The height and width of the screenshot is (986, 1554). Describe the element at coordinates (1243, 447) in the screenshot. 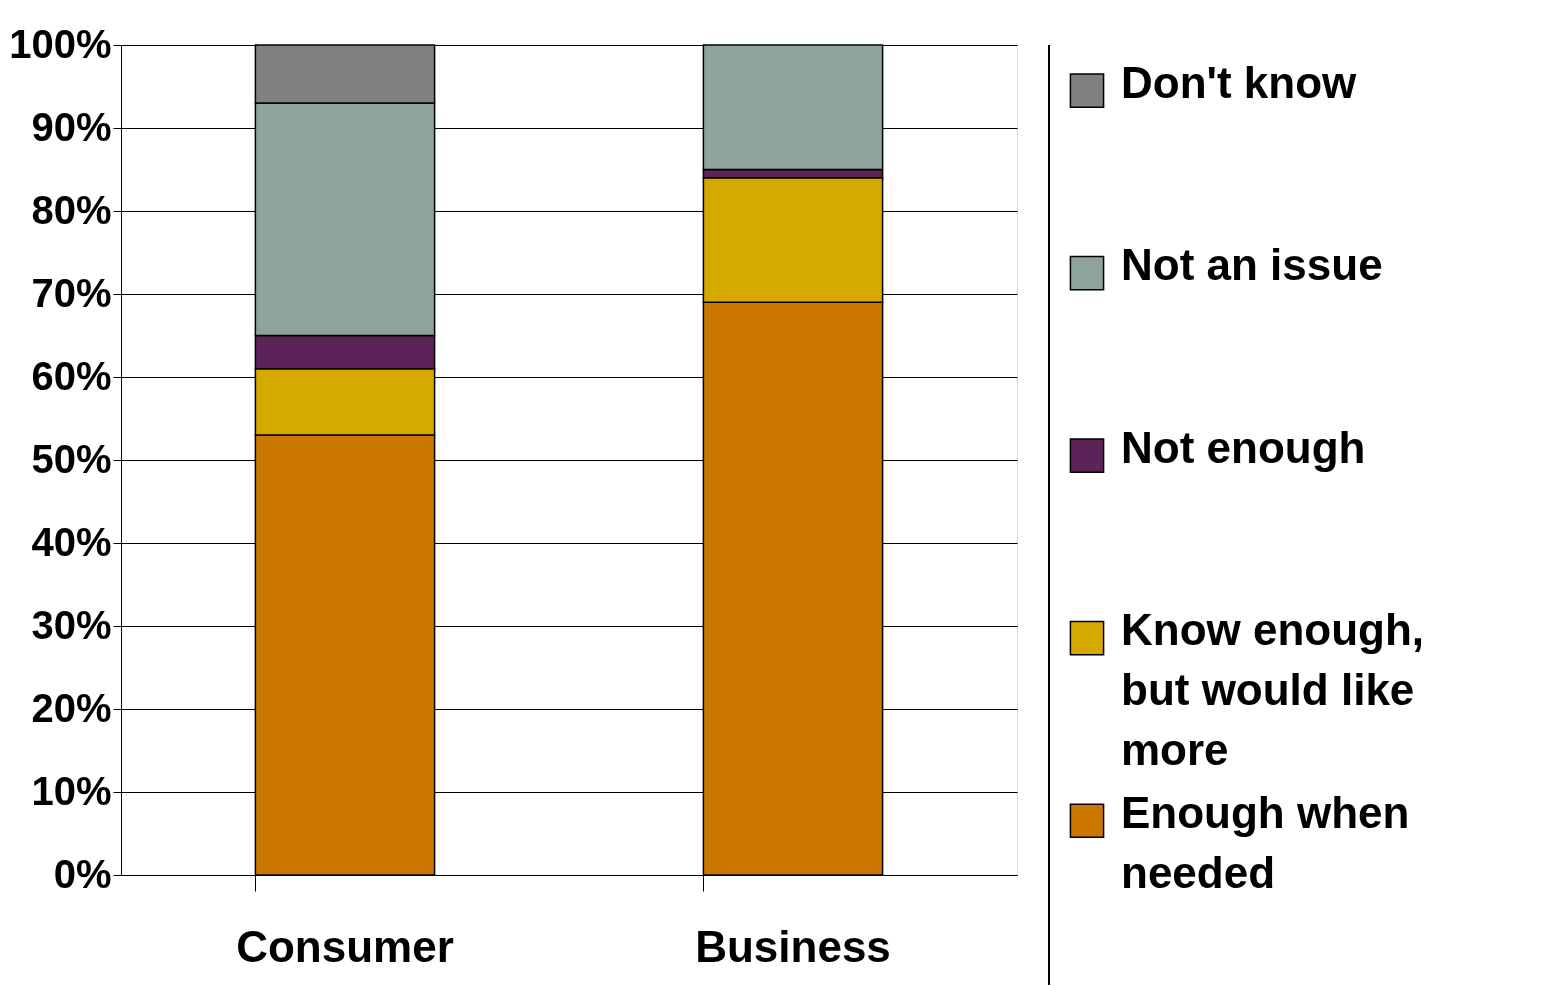

I see `legend-label: Not enough` at that location.